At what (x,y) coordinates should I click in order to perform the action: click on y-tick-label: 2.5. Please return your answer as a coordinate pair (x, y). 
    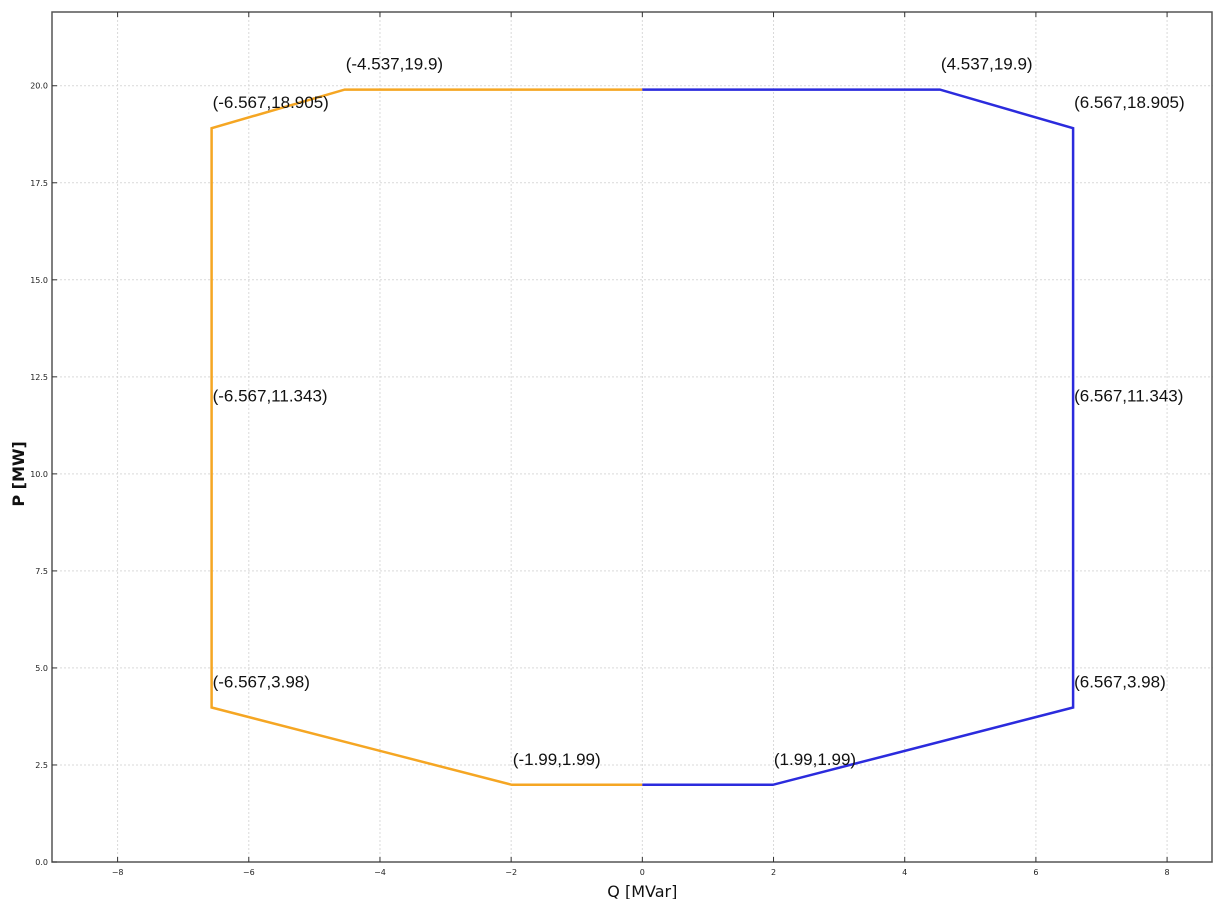
    Looking at the image, I should click on (41, 765).